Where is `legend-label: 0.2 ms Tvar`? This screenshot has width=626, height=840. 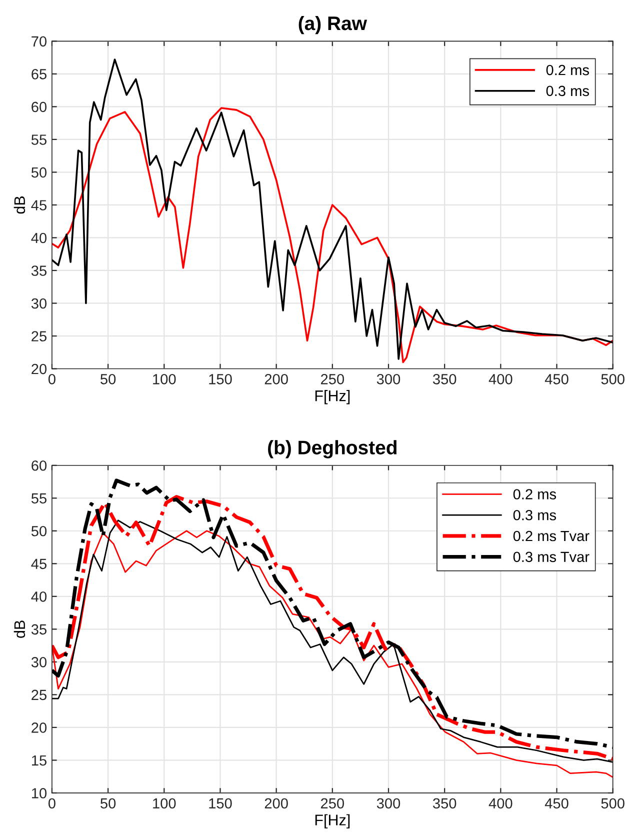
legend-label: 0.2 ms Tvar is located at coordinates (551, 536).